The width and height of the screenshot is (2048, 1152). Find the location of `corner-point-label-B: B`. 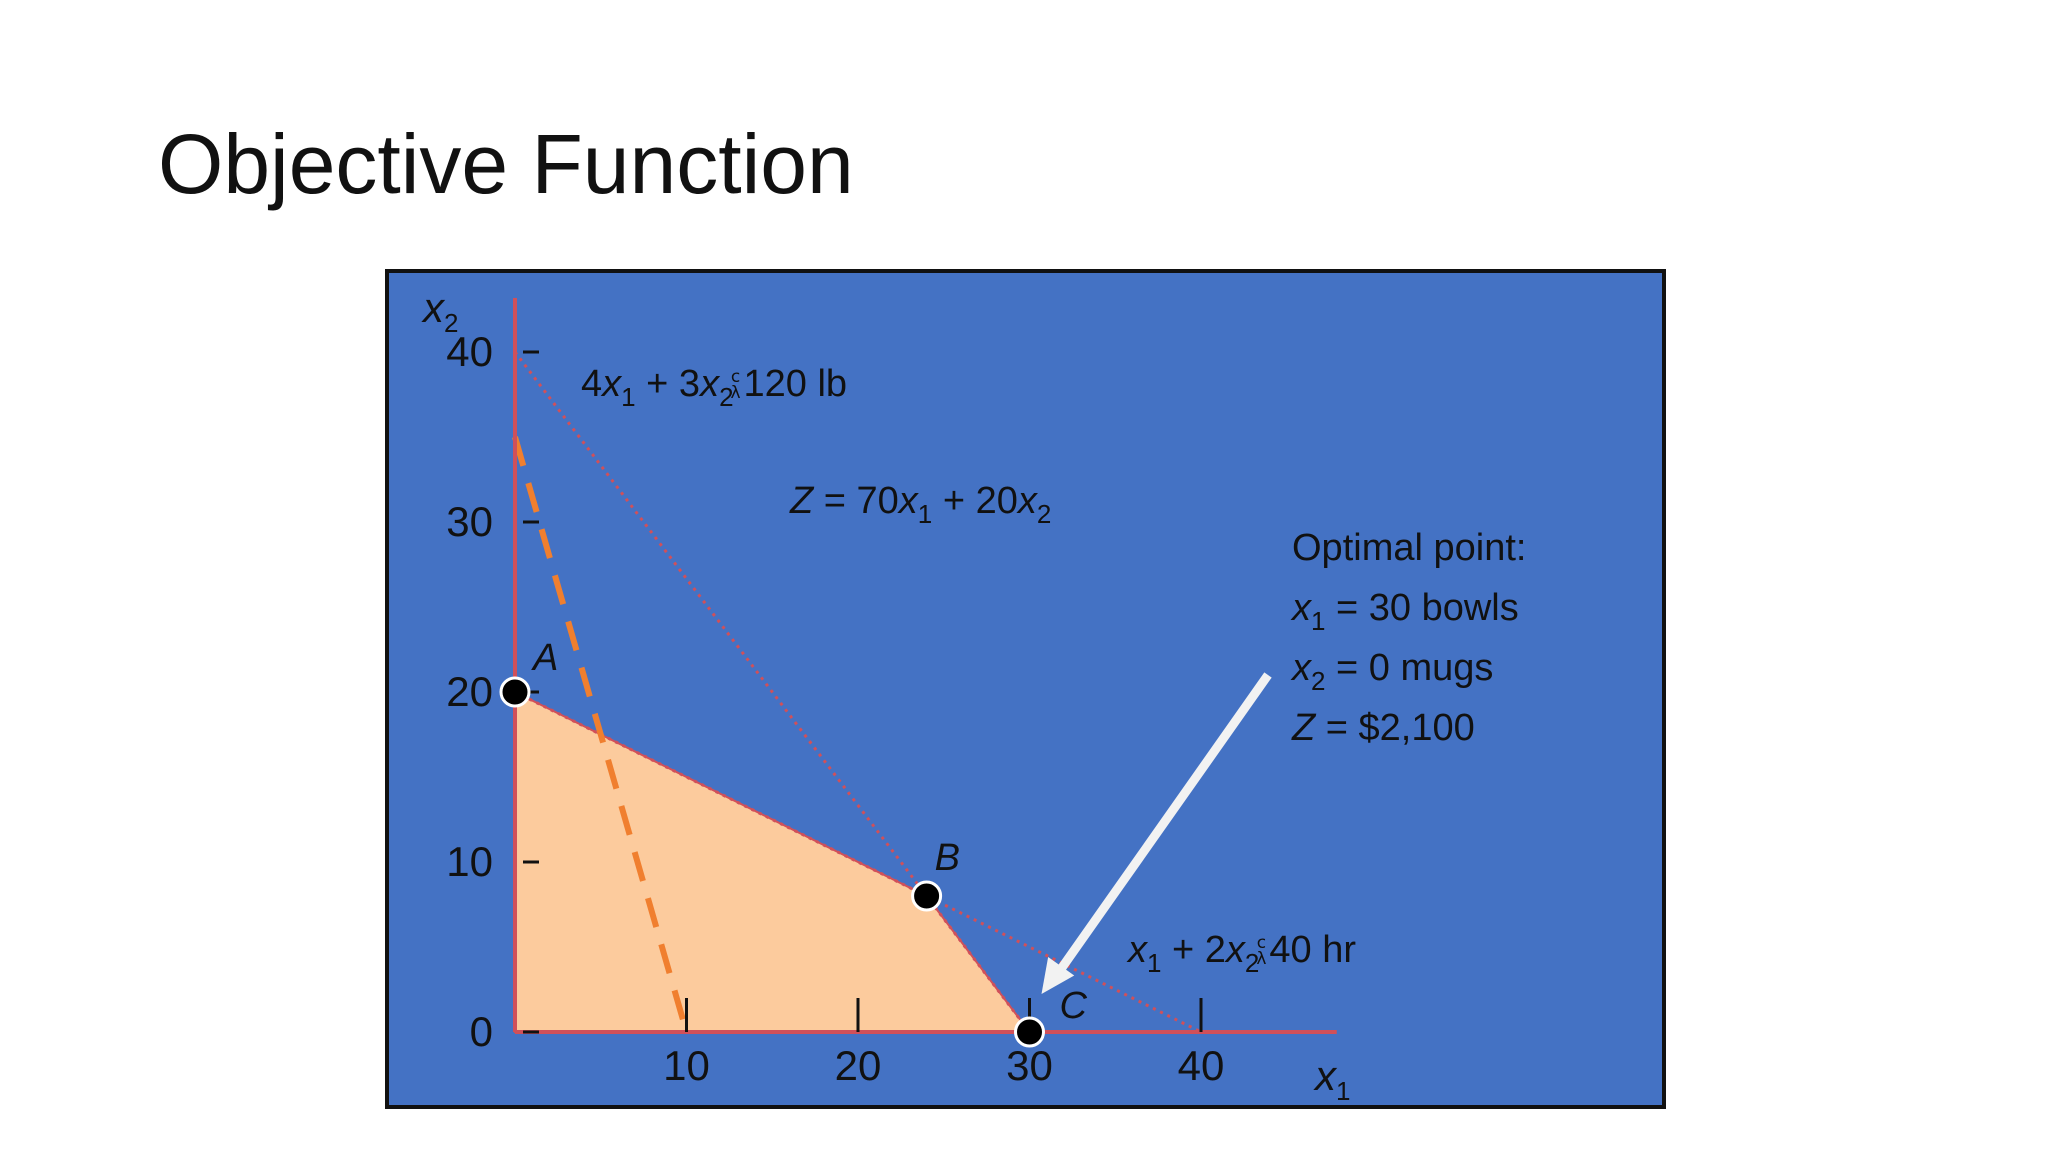

corner-point-label-B: B is located at coordinates (947, 858).